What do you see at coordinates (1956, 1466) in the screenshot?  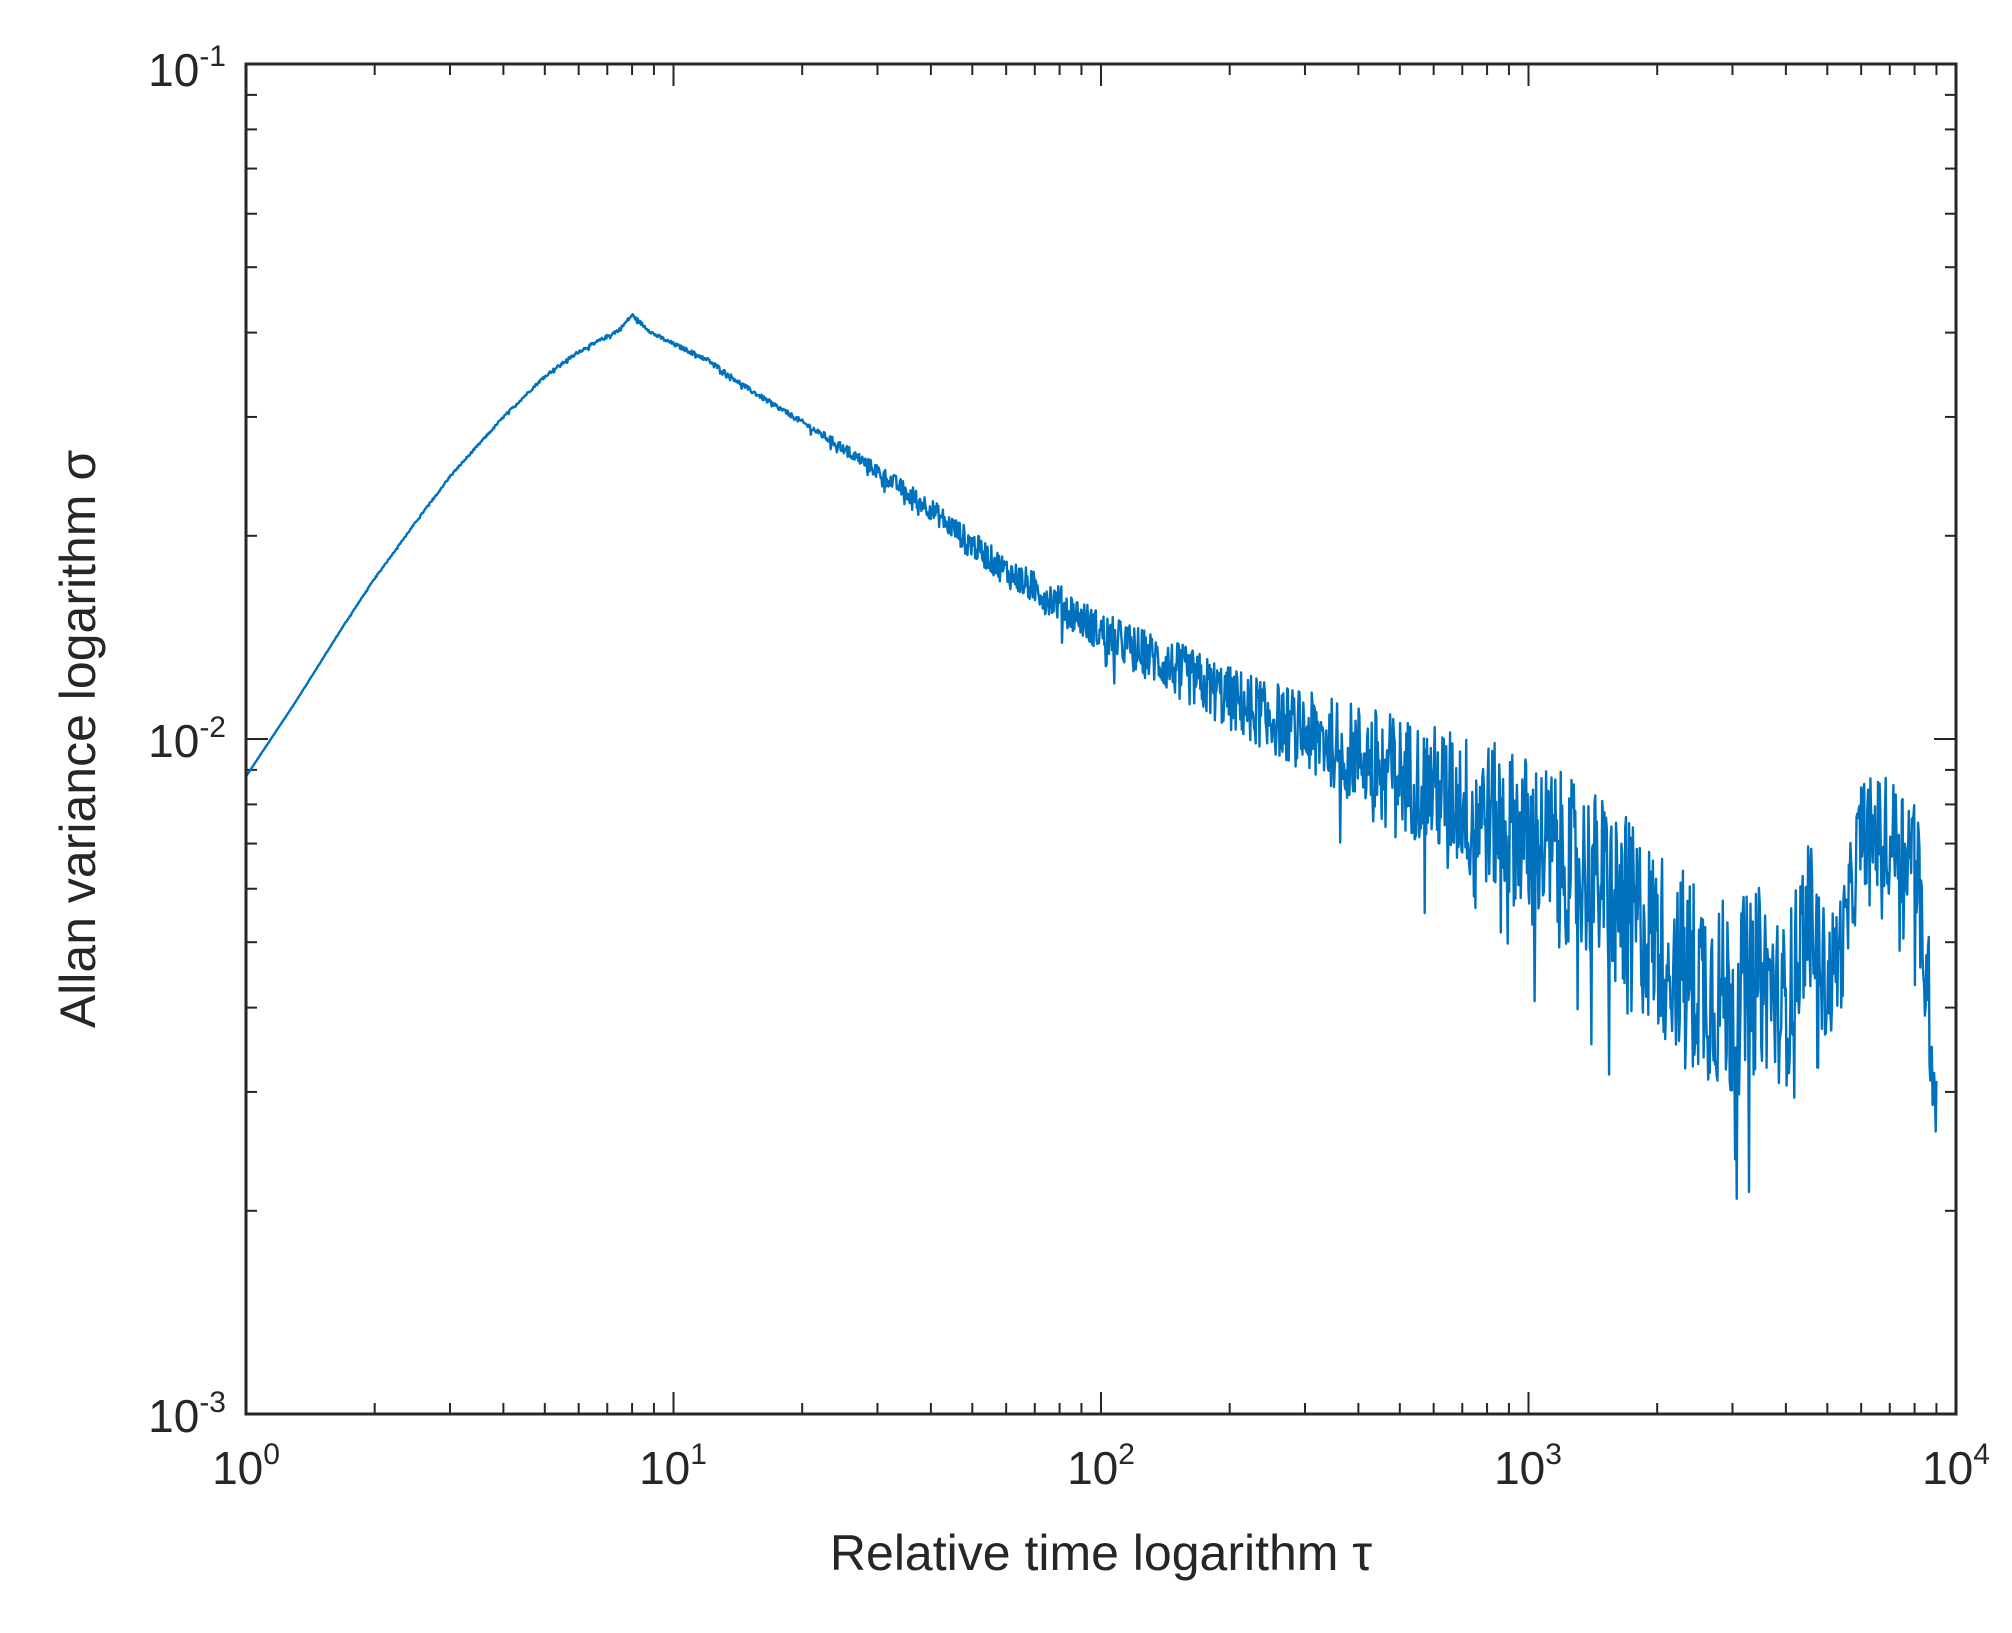 I see `x-tick-label-4: 10⁴` at bounding box center [1956, 1466].